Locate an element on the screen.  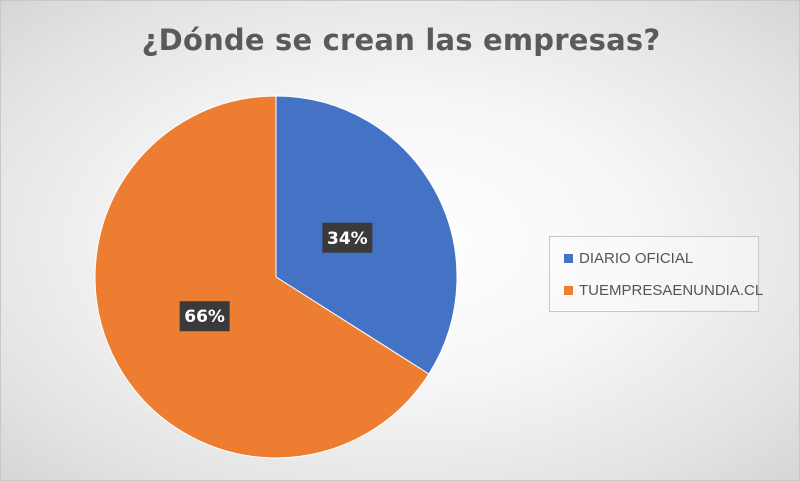
legend-label-diario-oficial: DIARIO OFICIAL is located at coordinates (636, 258).